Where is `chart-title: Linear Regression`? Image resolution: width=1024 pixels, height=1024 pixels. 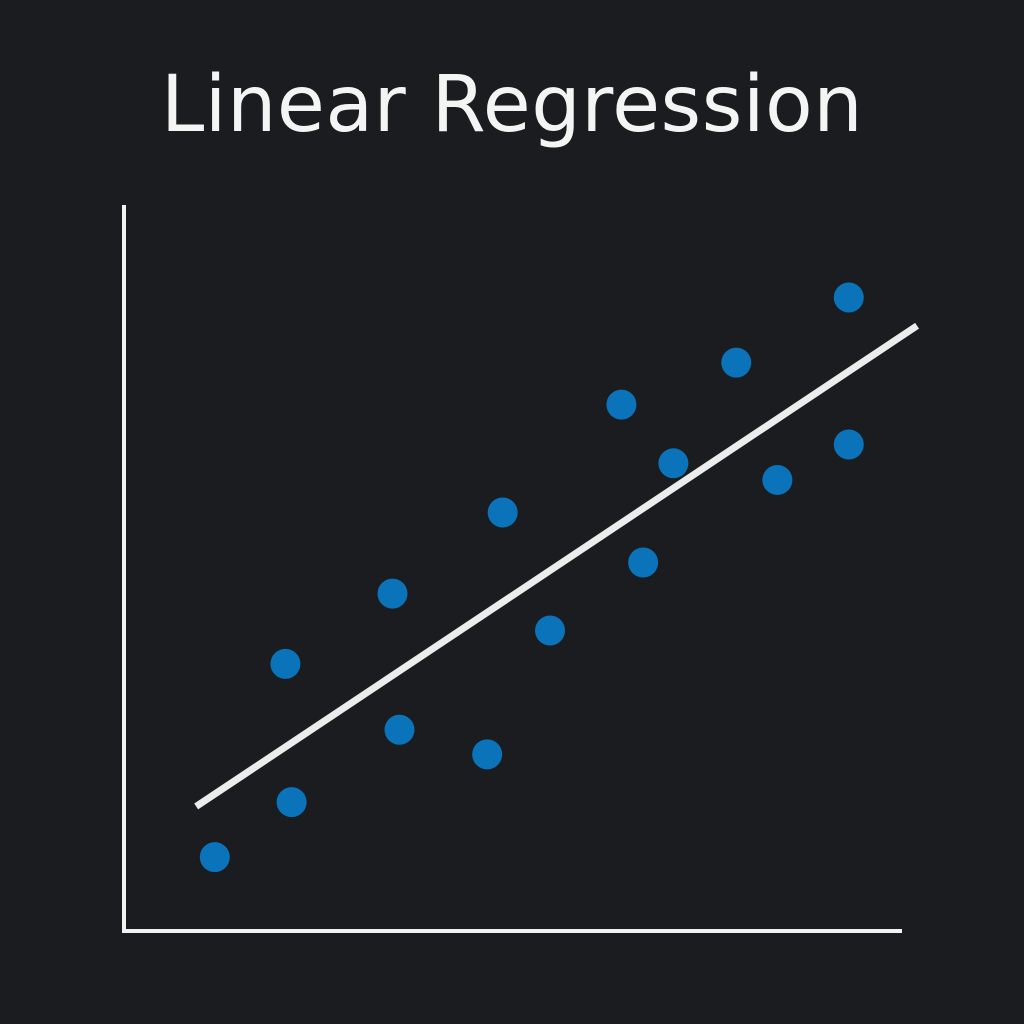 chart-title: Linear Regression is located at coordinates (512, 105).